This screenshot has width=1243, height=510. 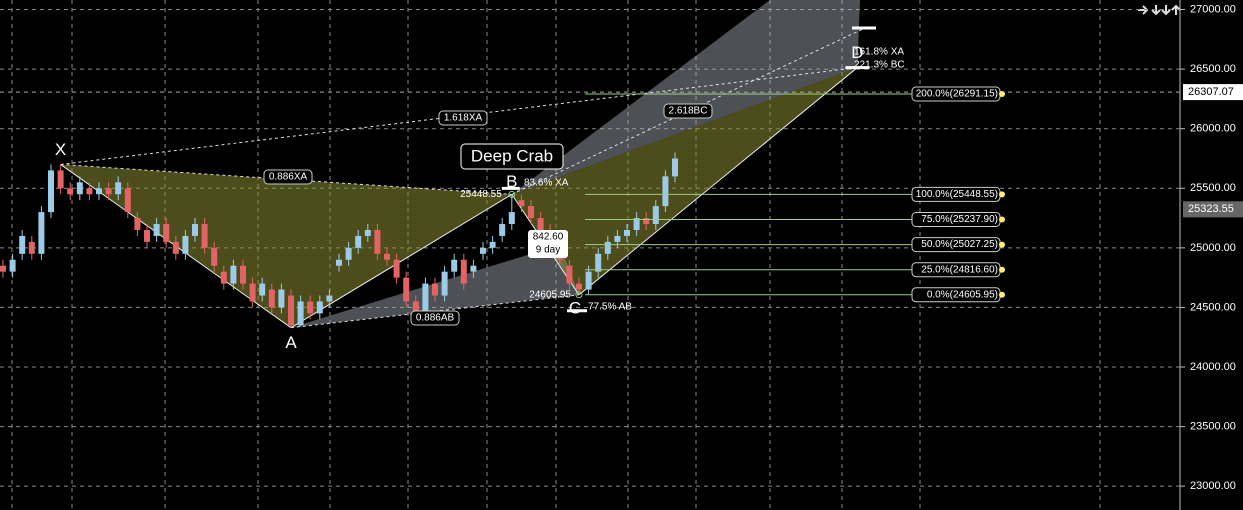 I want to click on pattern-area-grey, so click(x=685, y=97).